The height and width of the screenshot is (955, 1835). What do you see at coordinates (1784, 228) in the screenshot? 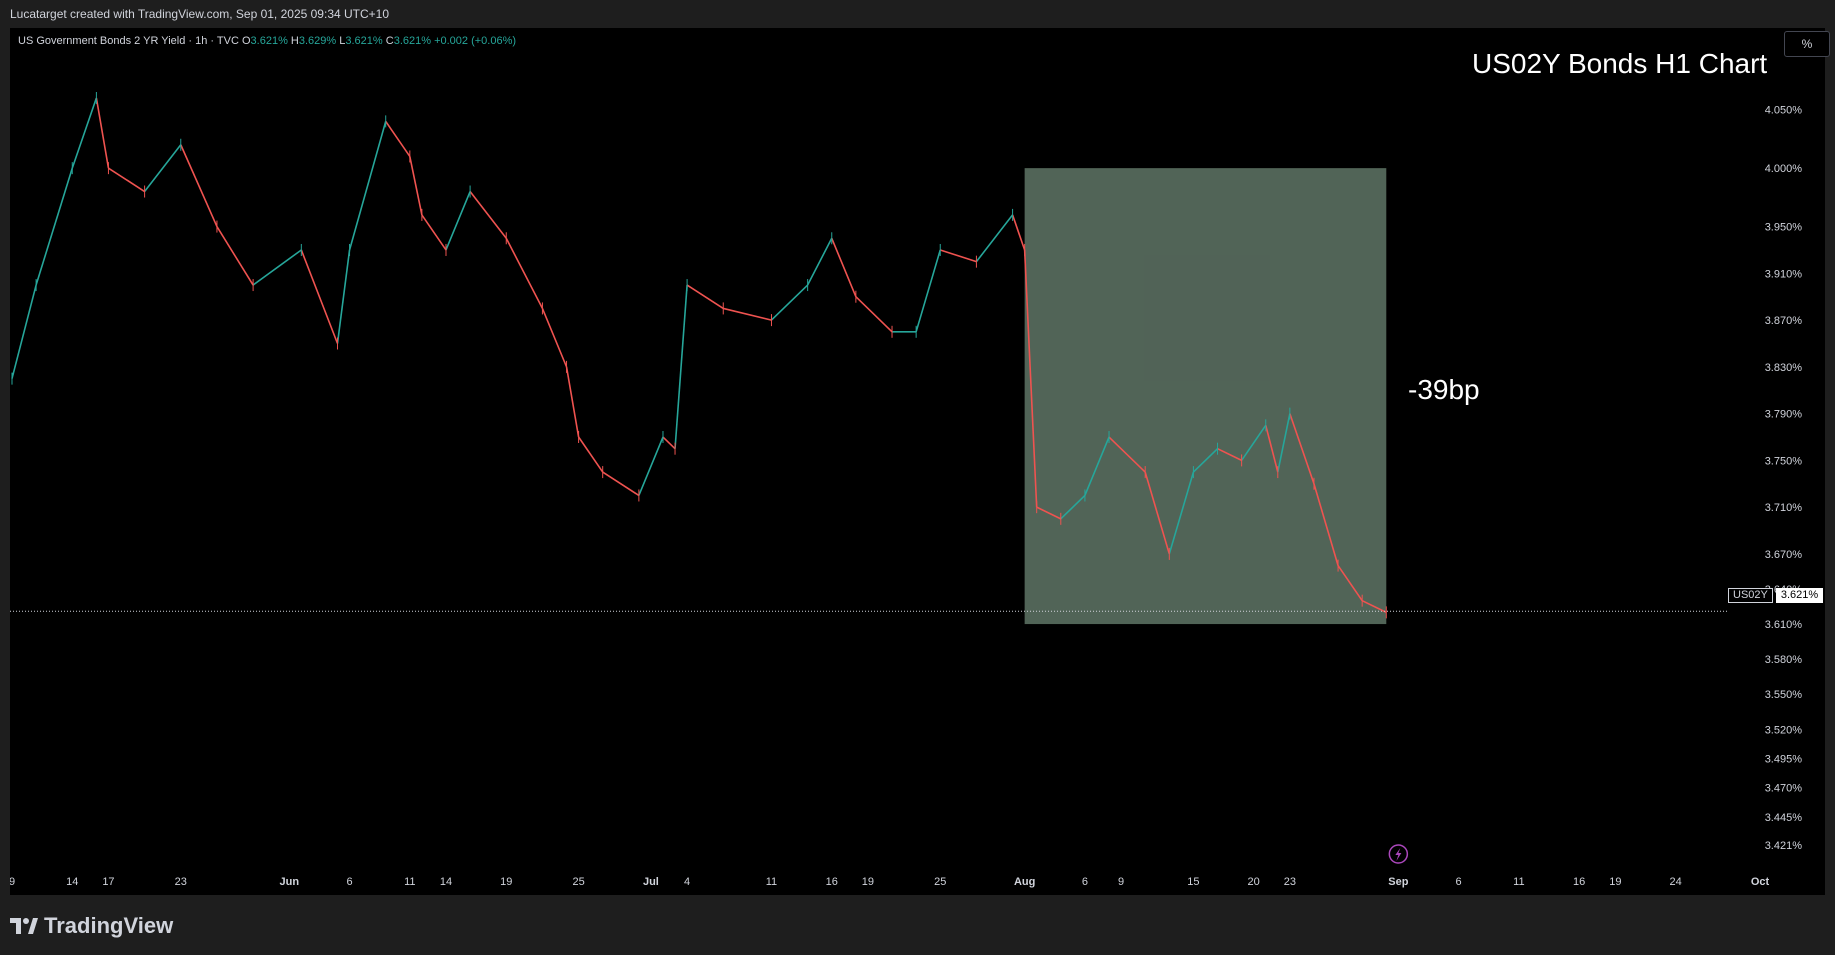
I see `y-tick-label: 3.950%` at bounding box center [1784, 228].